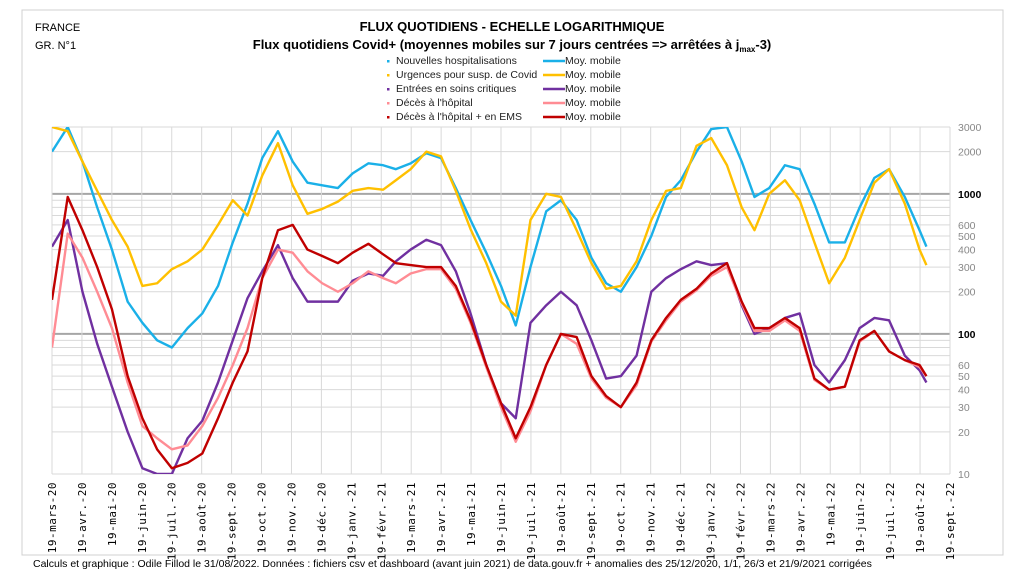  What do you see at coordinates (967, 251) in the screenshot?
I see `y-tick-label: 400` at bounding box center [967, 251].